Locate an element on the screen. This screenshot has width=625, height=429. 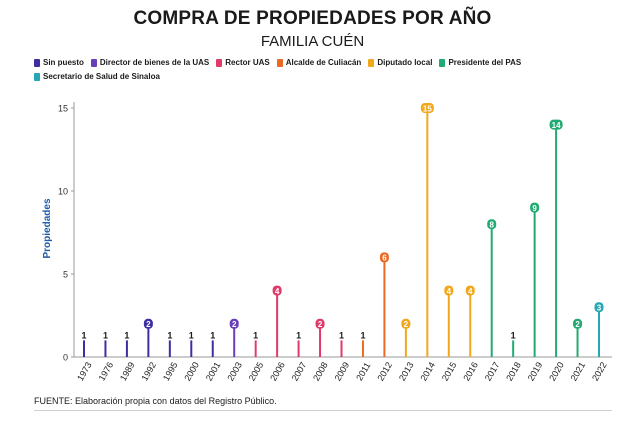
legend-item-rector: Rector UAS is located at coordinates (243, 63).